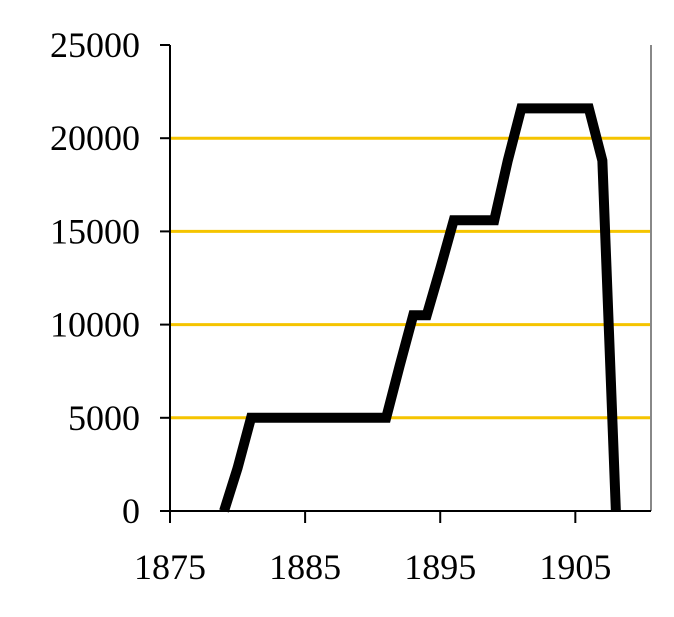  Describe the element at coordinates (170, 567) in the screenshot. I see `x-tick-label: 1875` at that location.